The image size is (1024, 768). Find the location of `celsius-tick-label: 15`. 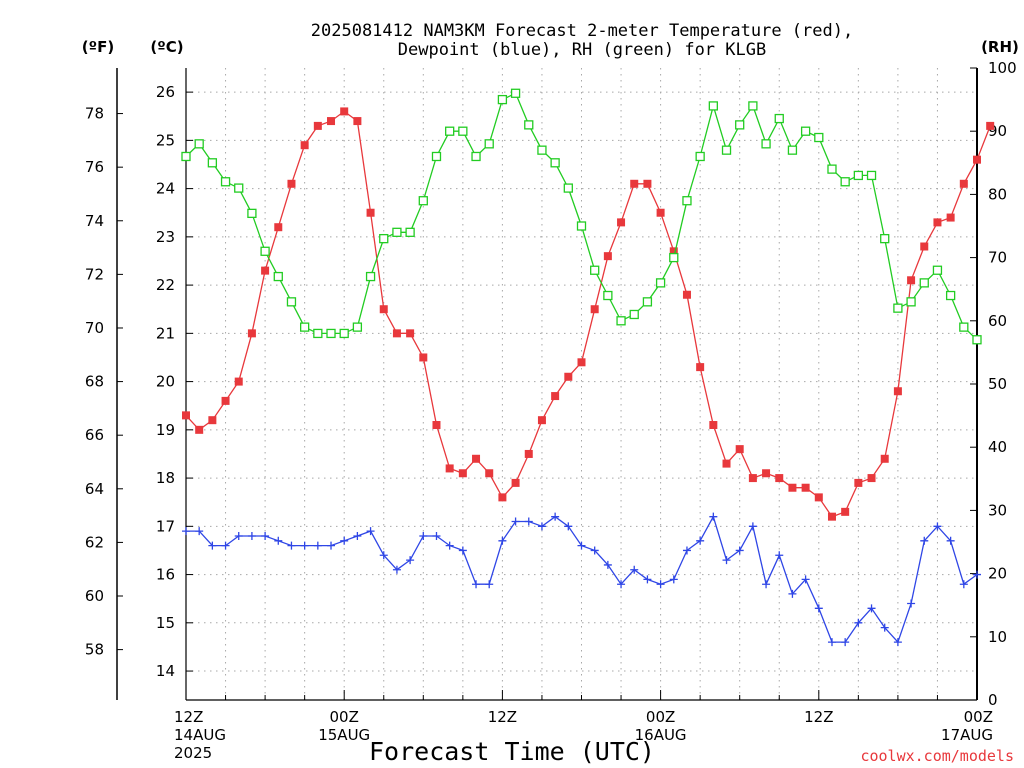

celsius-tick-label: 15 is located at coordinates (165, 623).